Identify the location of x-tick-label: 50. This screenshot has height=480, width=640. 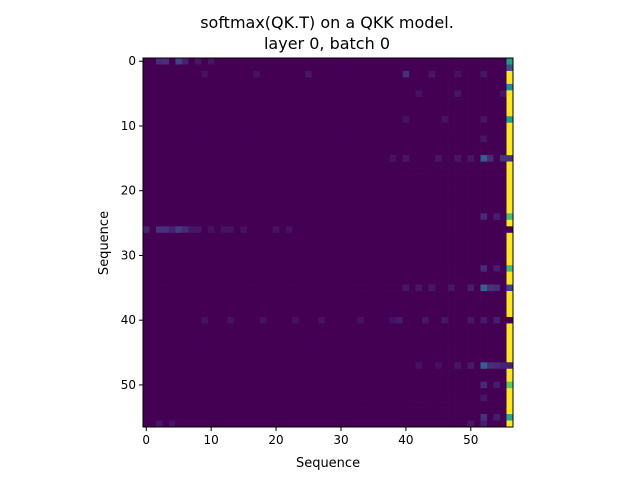
(470, 440).